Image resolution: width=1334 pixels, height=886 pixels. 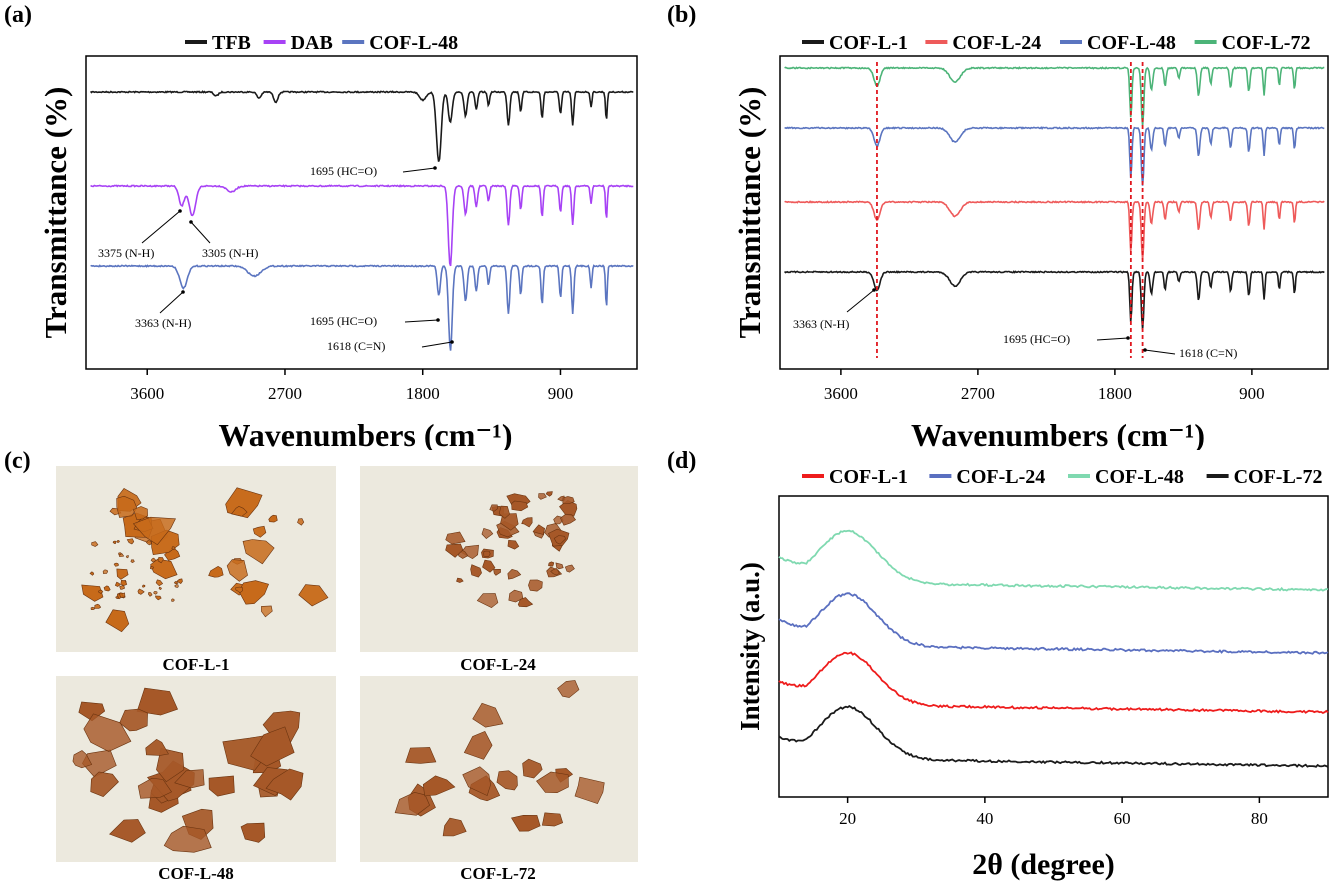 What do you see at coordinates (126, 253) in the screenshot?
I see `peak-annotation: 3375 (N-H)` at bounding box center [126, 253].